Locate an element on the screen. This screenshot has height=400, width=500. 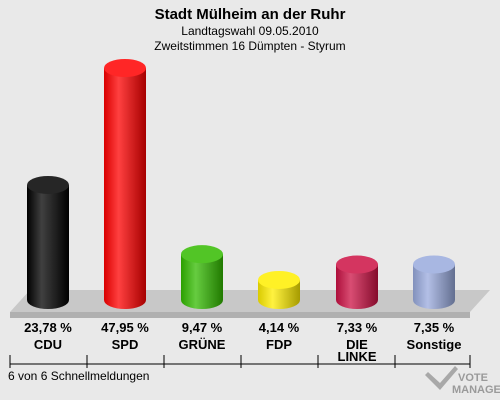
value-label-die-linke: 7,33 % is located at coordinates (357, 327).